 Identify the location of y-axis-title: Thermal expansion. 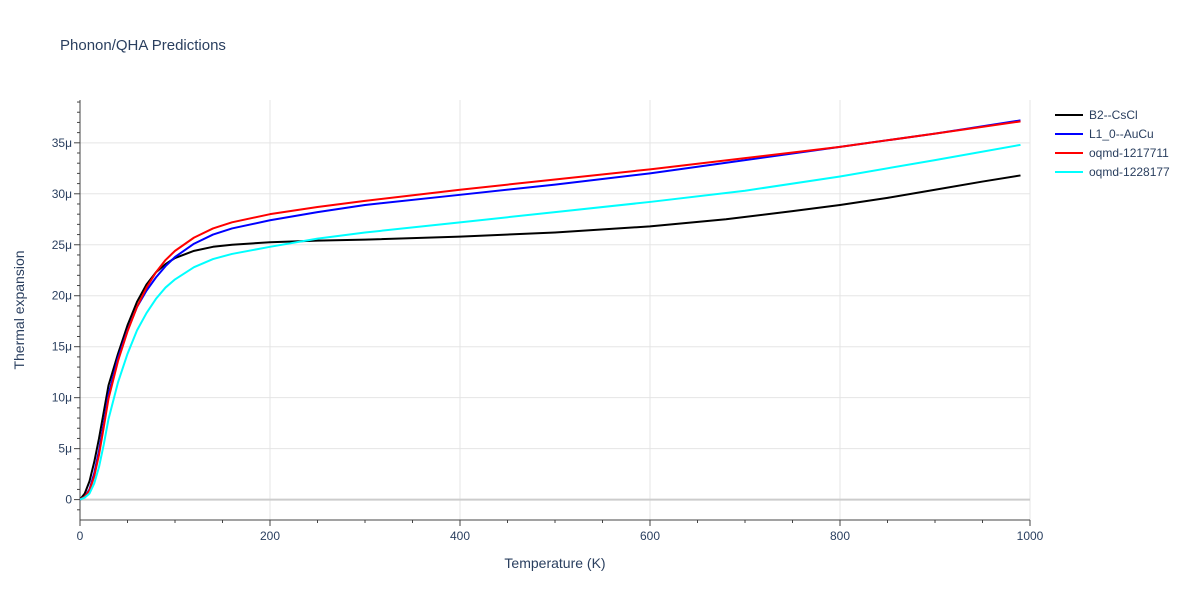
(19, 309).